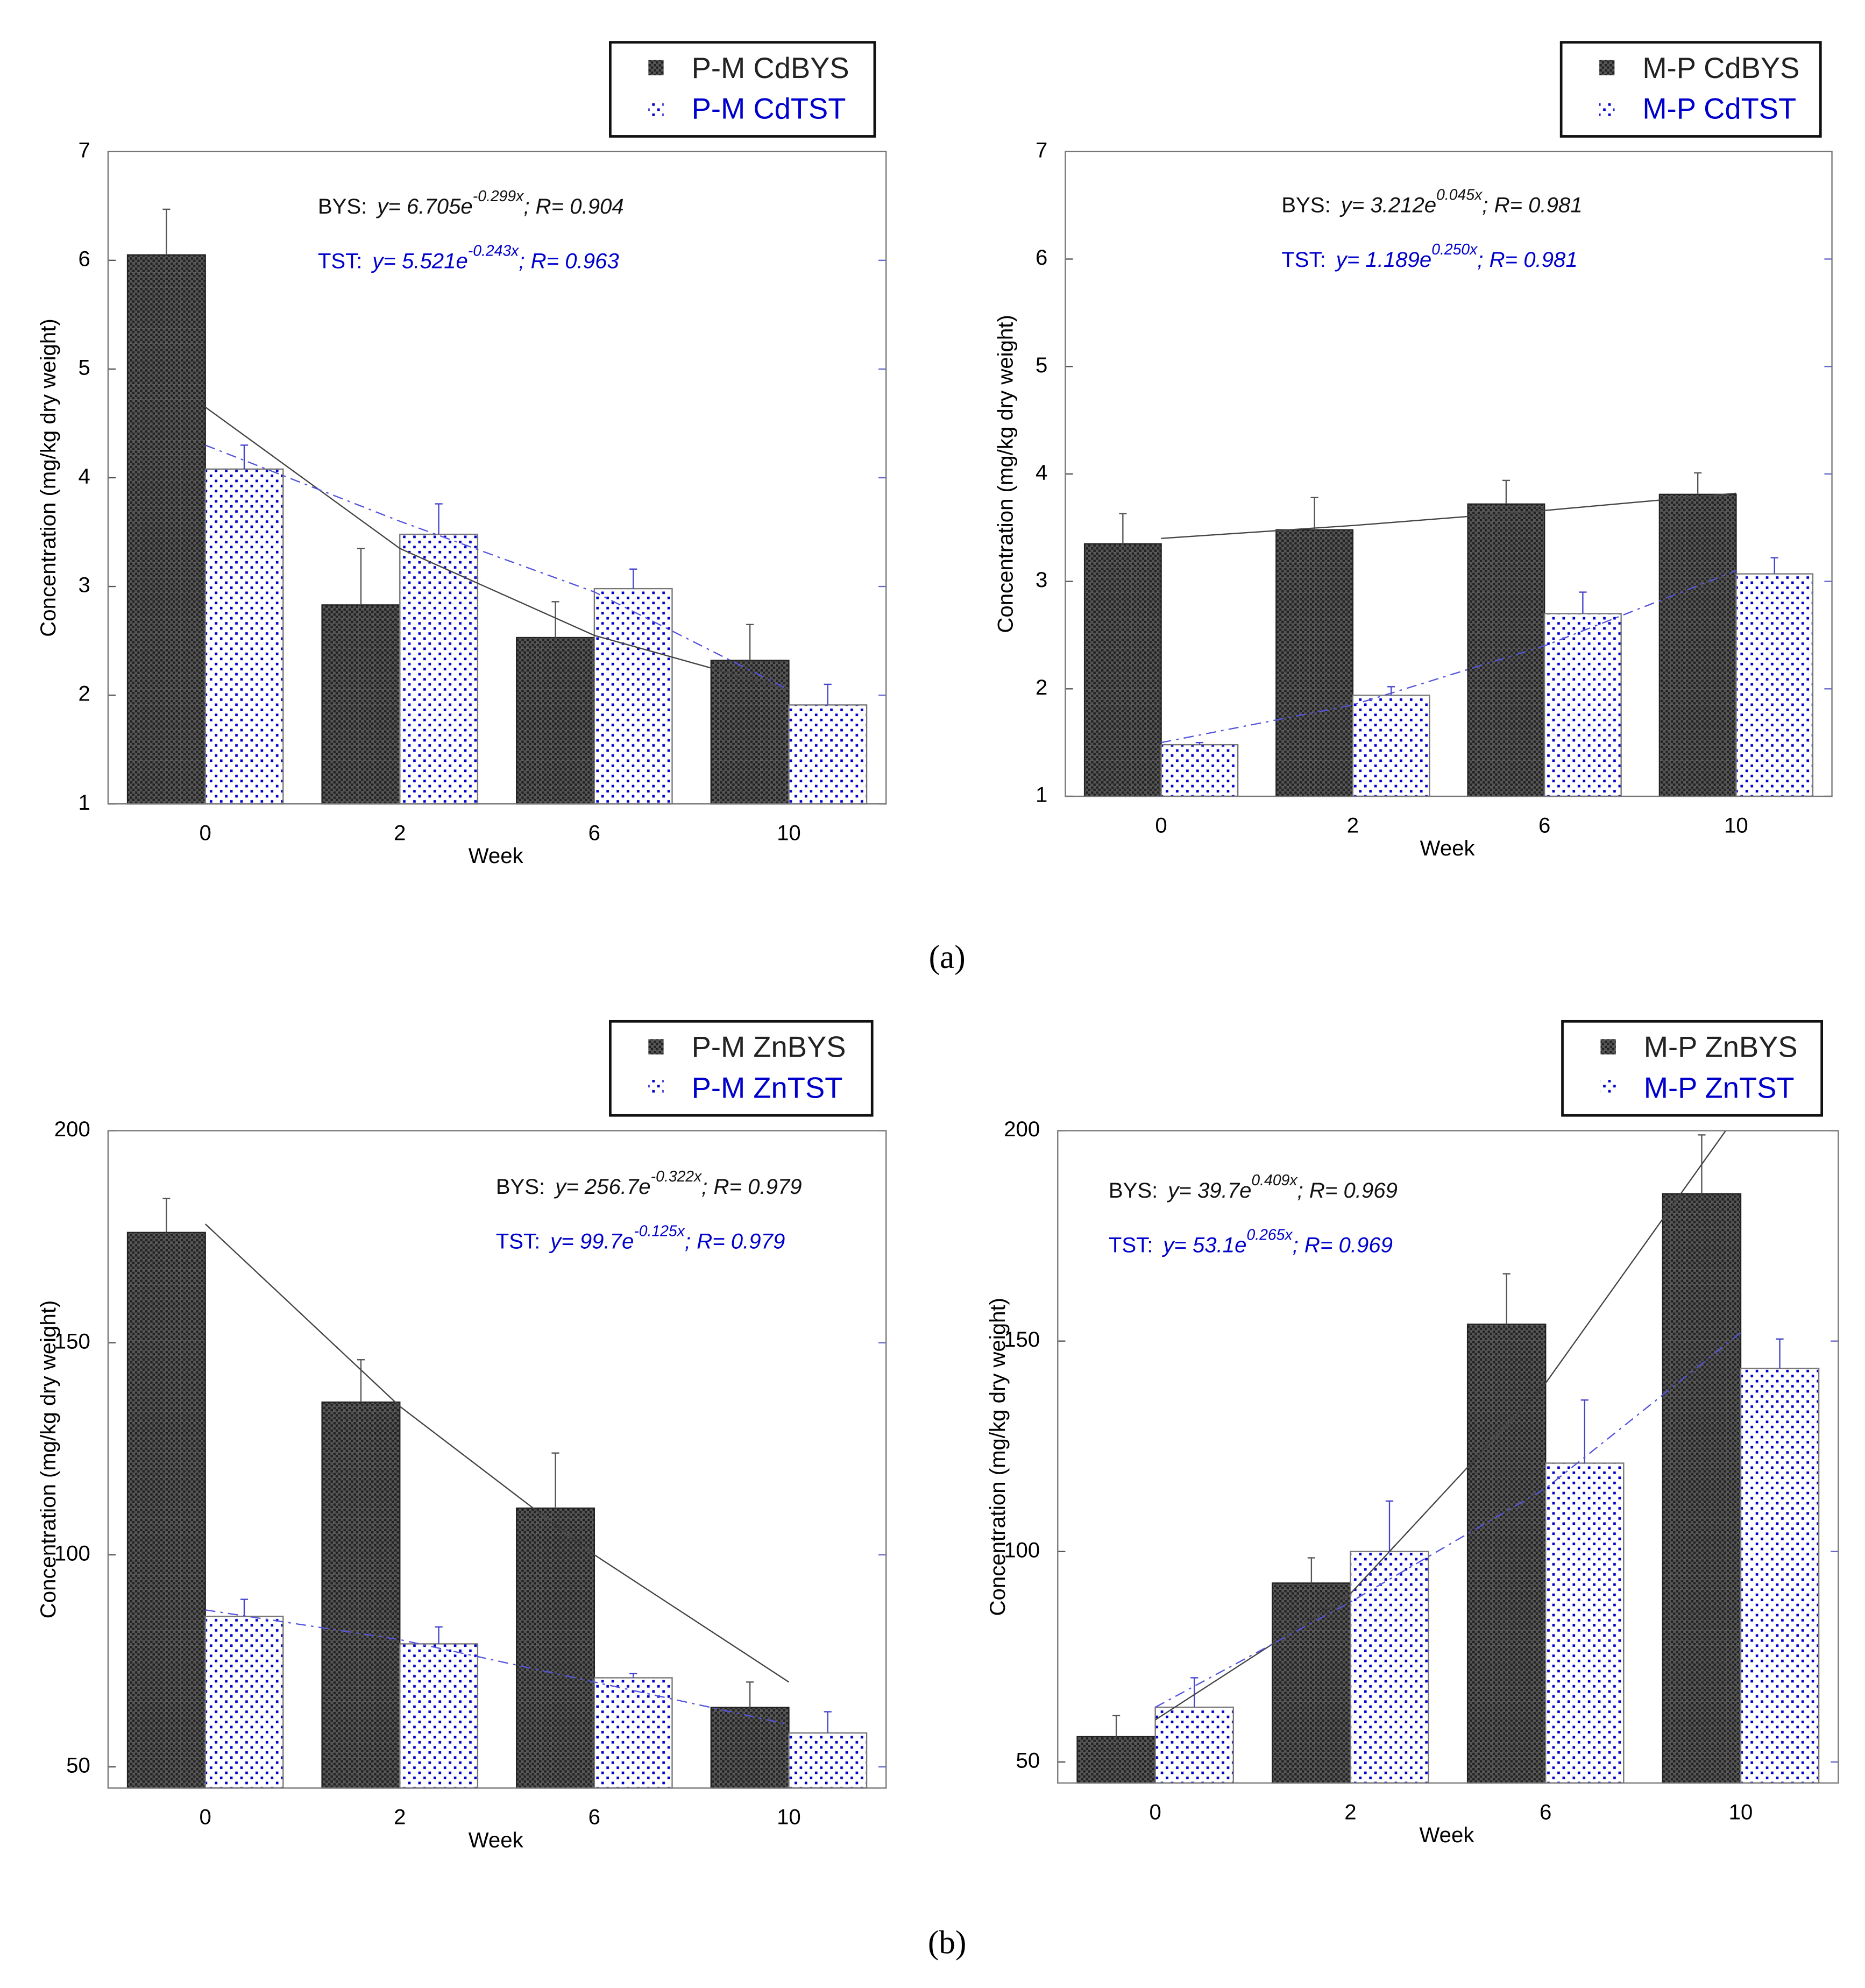 The height and width of the screenshot is (1988, 1865). What do you see at coordinates (1042, 150) in the screenshot?
I see `y-tick-label: 7` at bounding box center [1042, 150].